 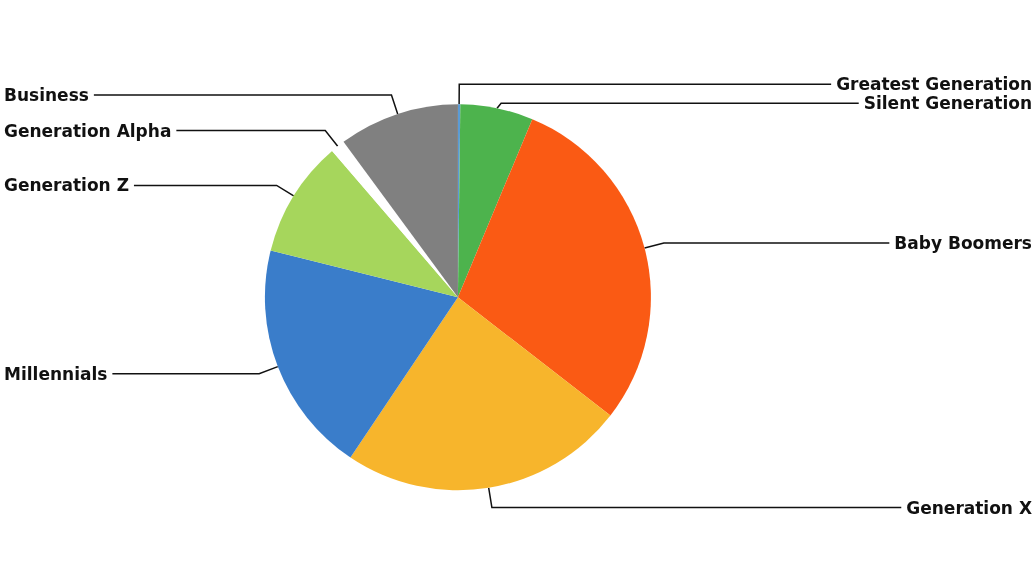 I want to click on slice-label: Business, so click(x=46, y=94).